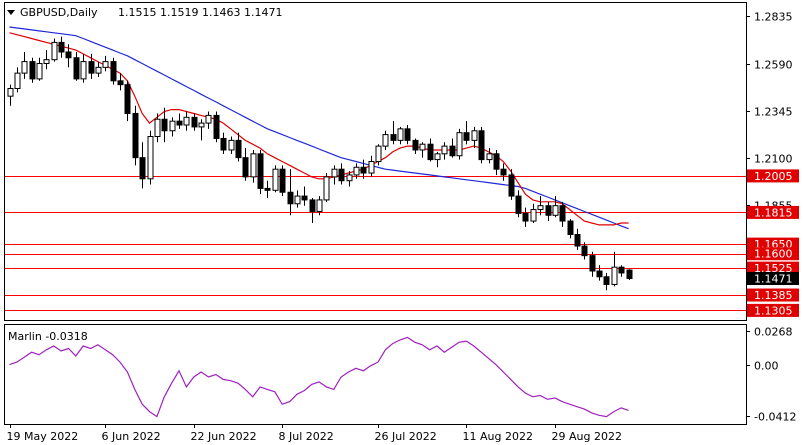  What do you see at coordinates (771, 375) in the screenshot?
I see `oscillator-axis: 0.0268 0.00 -0.0412` at bounding box center [771, 375].